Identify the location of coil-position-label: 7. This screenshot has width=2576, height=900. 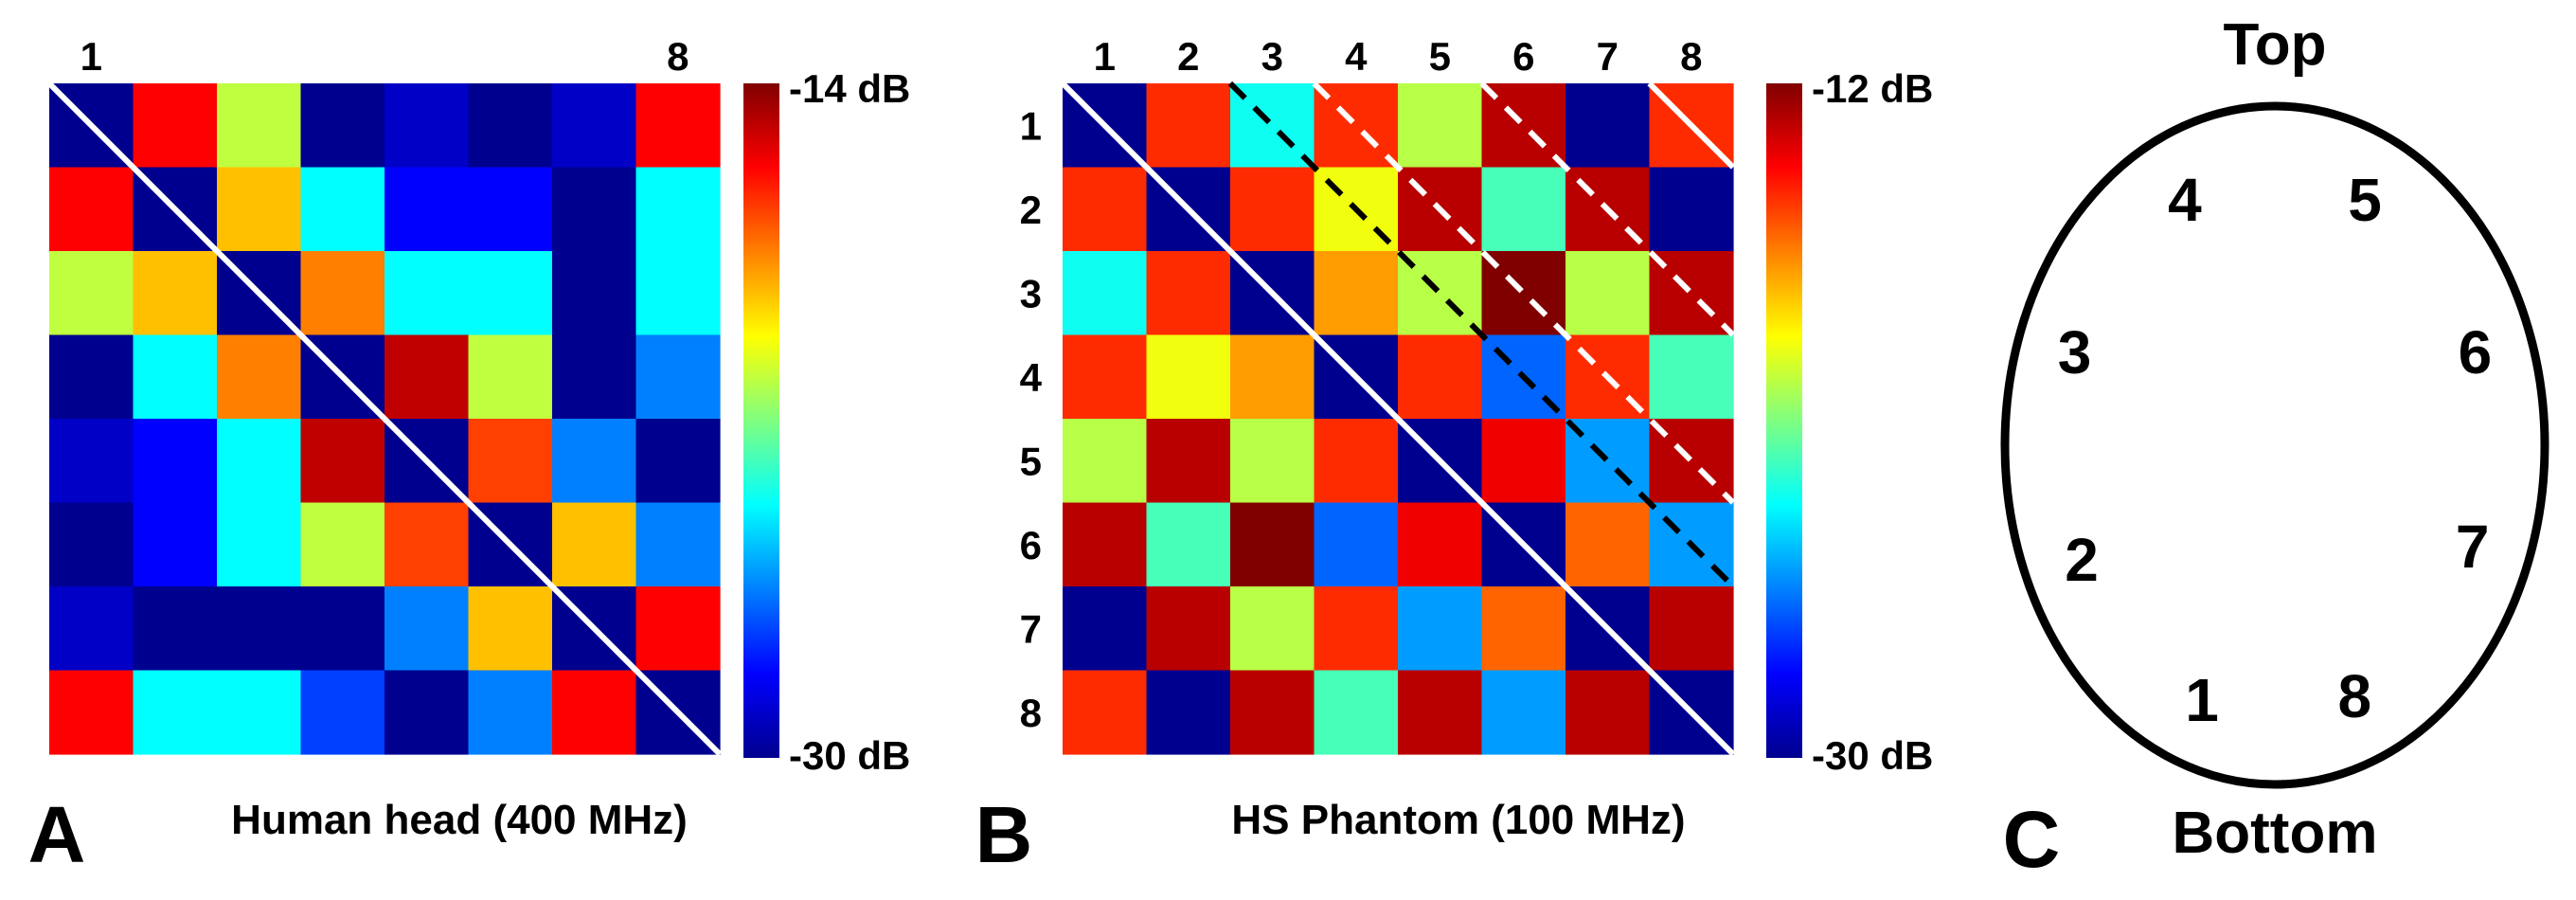
(2473, 547).